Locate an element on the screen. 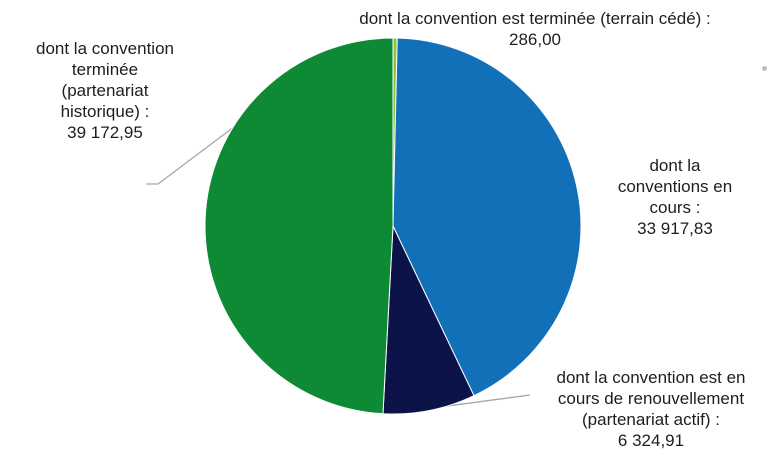 This screenshot has width=772, height=456. decorative-dot is located at coordinates (764, 68).